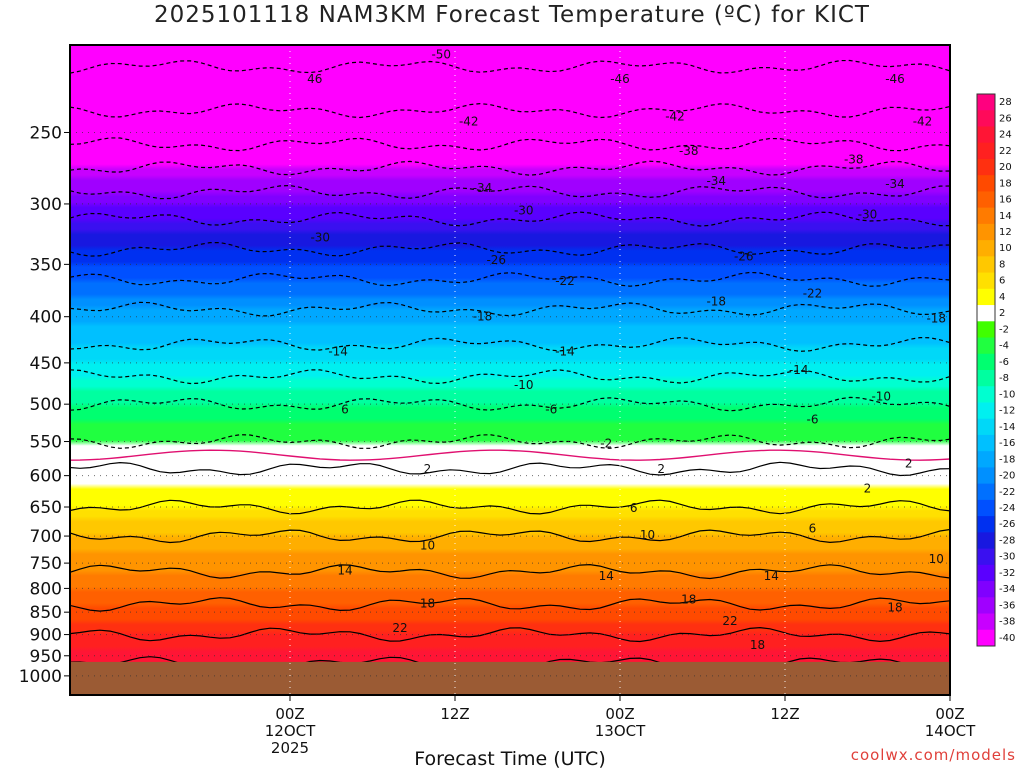 The width and height of the screenshot is (1024, 768). What do you see at coordinates (510, 309) in the screenshot?
I see `isotherm--18` at bounding box center [510, 309].